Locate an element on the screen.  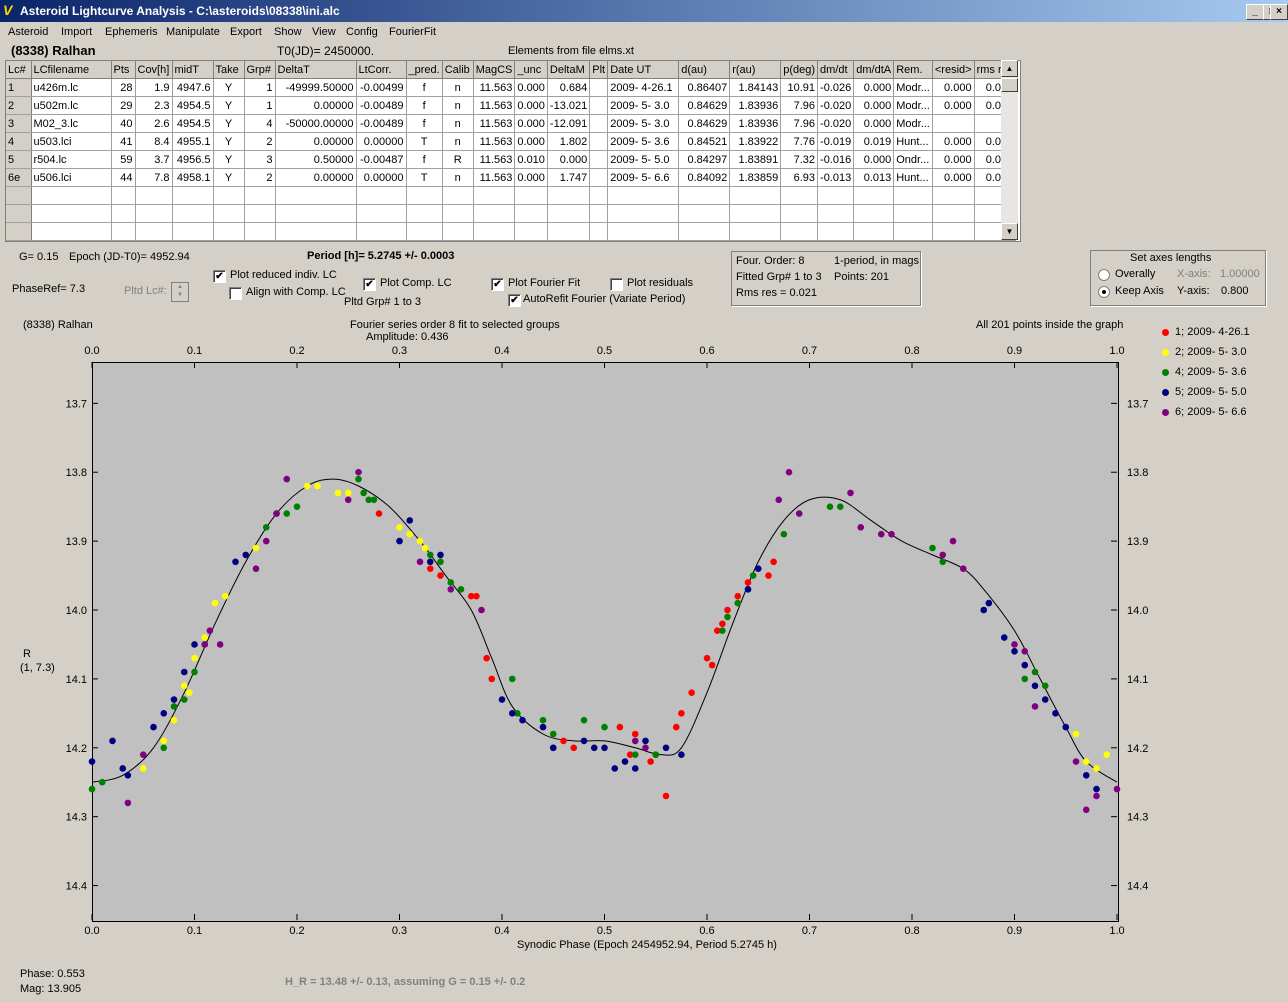
plot-comp-checkbox: ✔ is located at coordinates (369, 284).